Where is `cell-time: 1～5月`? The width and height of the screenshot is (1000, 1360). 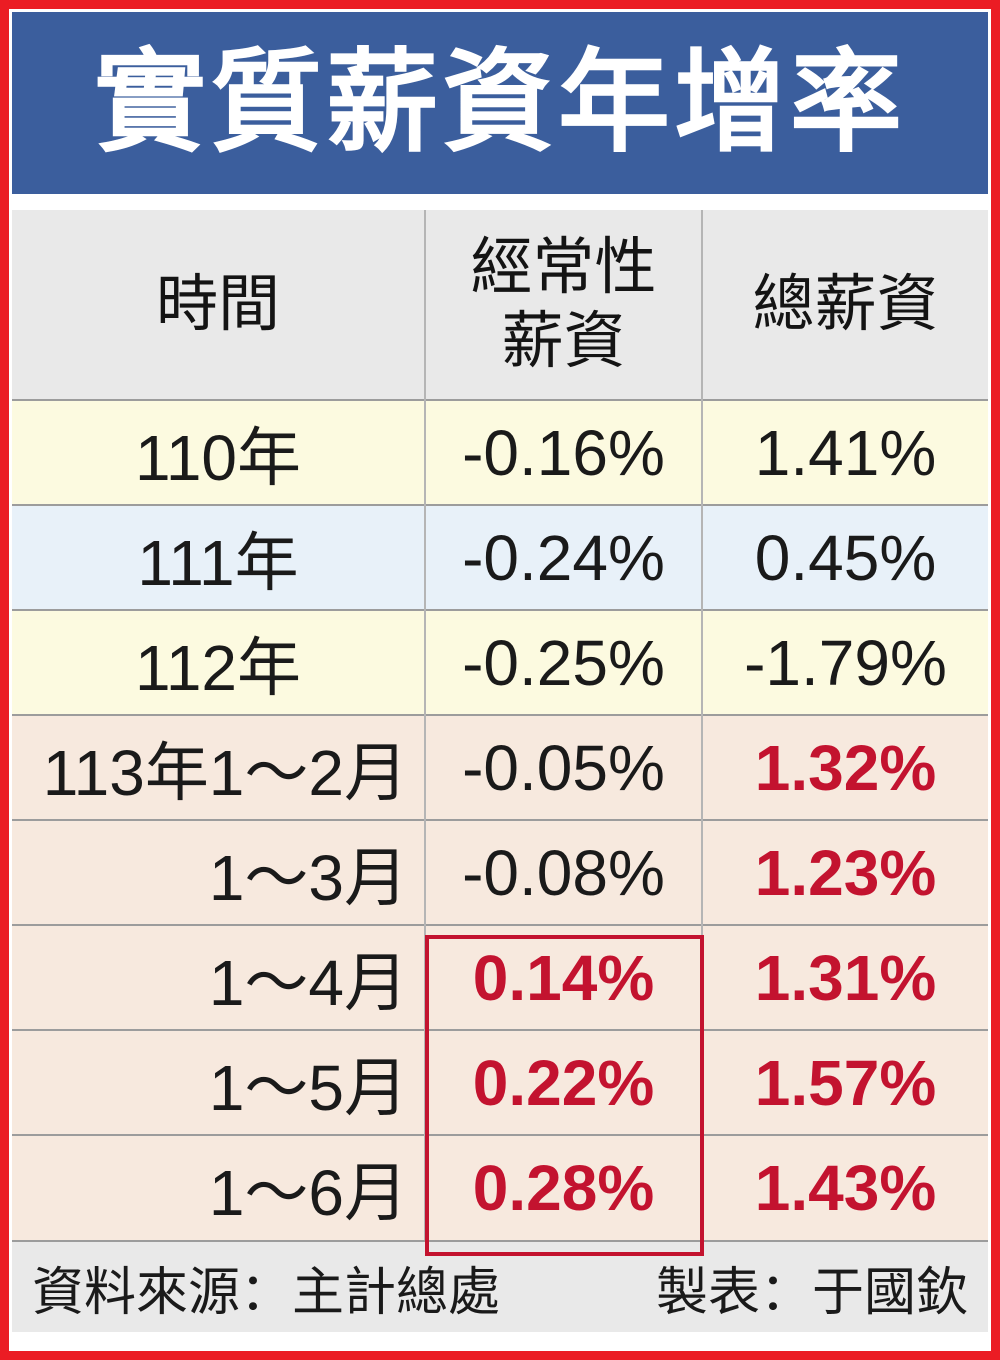
cell-time: 1～5月 is located at coordinates (218, 1082).